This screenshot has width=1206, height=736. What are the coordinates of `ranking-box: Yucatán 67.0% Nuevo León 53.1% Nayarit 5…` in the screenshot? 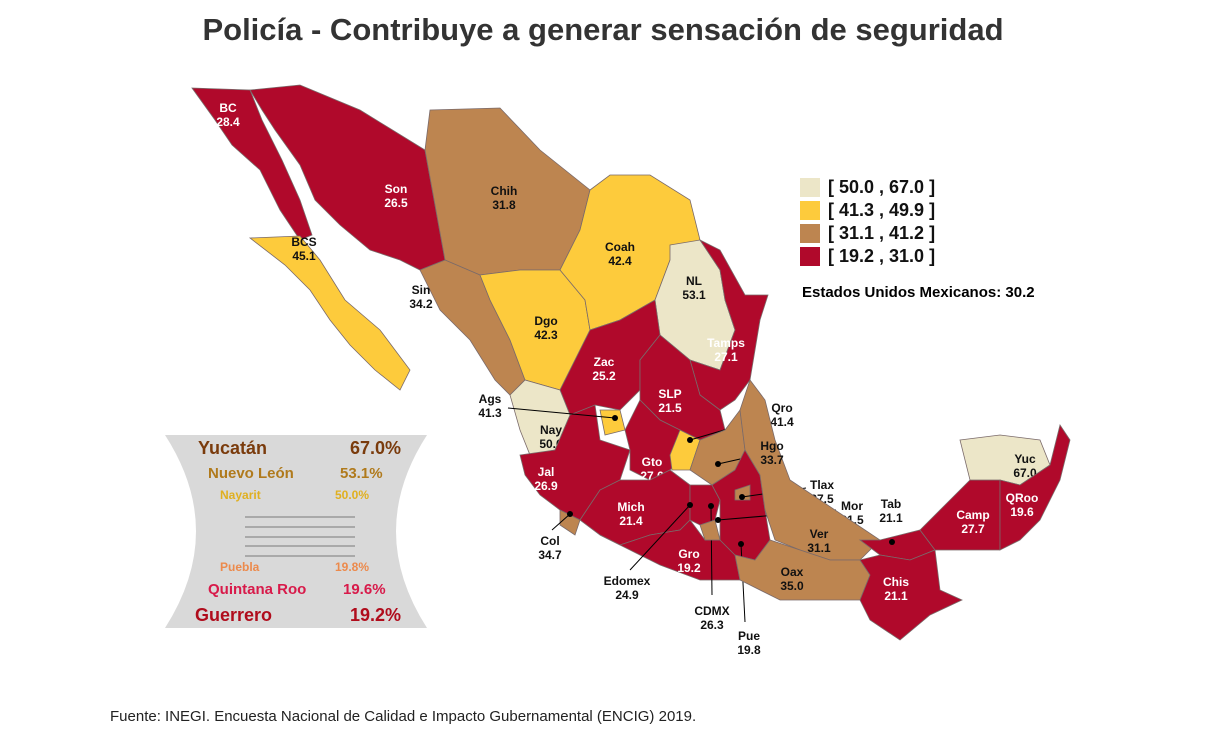 It's located at (296, 531).